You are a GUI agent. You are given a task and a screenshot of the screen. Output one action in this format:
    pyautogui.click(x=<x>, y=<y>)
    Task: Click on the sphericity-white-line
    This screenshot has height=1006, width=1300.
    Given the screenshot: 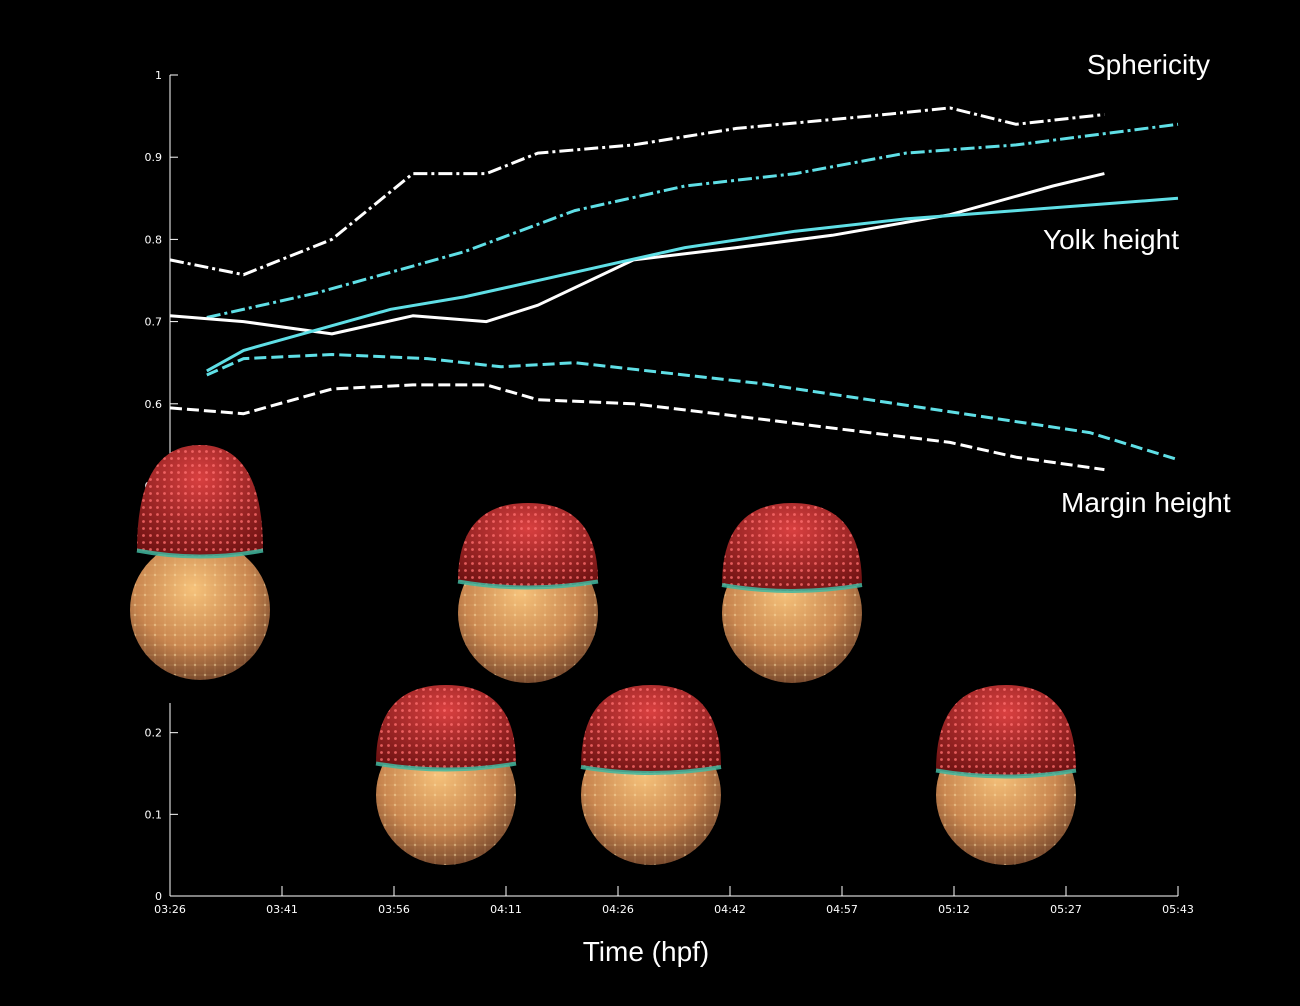 What is the action you would take?
    pyautogui.click(x=637, y=191)
    